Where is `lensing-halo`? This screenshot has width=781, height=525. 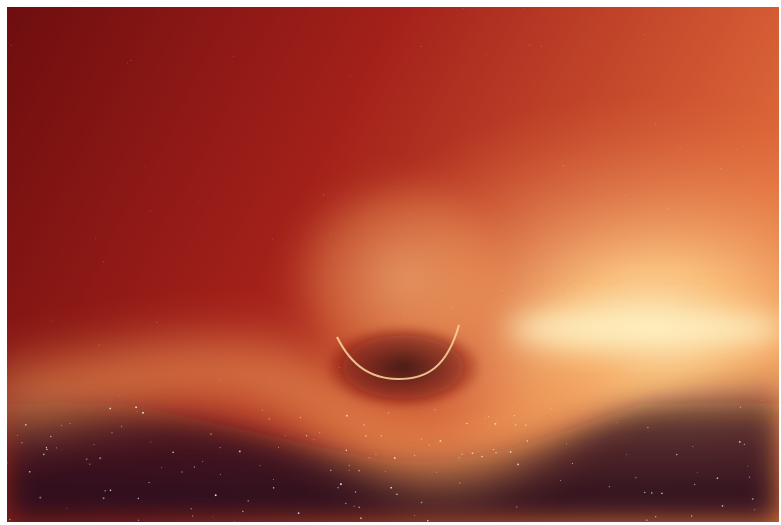 lensing-halo is located at coordinates (402, 277).